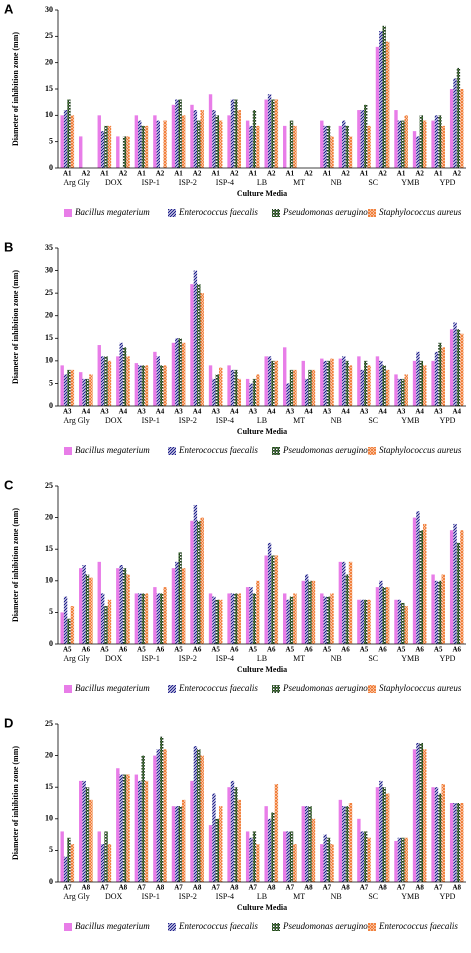  Describe the element at coordinates (51, 849) in the screenshot. I see `y-tick-label: 5` at that location.